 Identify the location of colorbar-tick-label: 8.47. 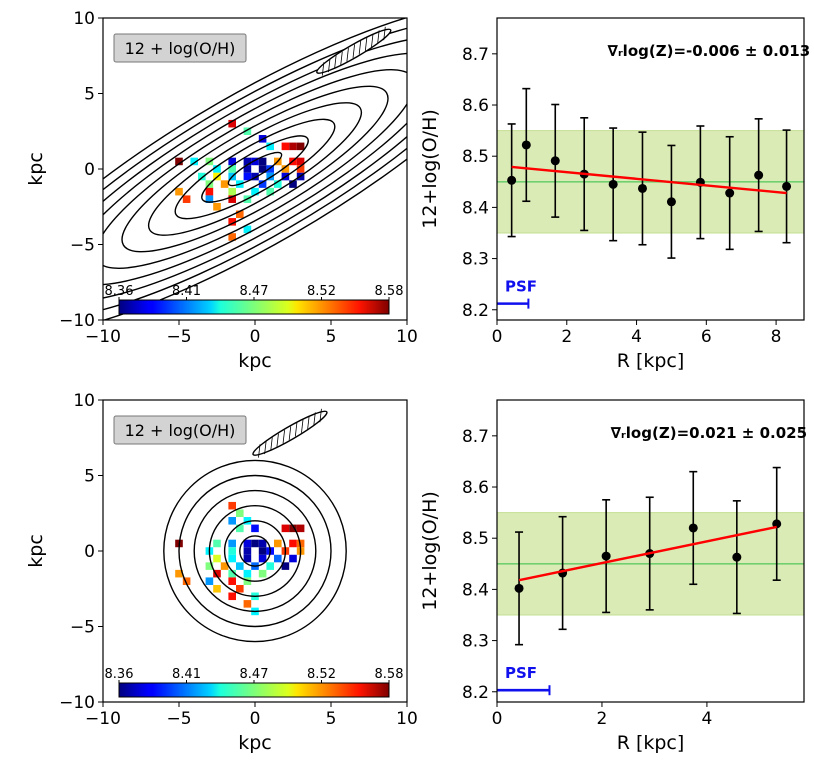
(254, 674).